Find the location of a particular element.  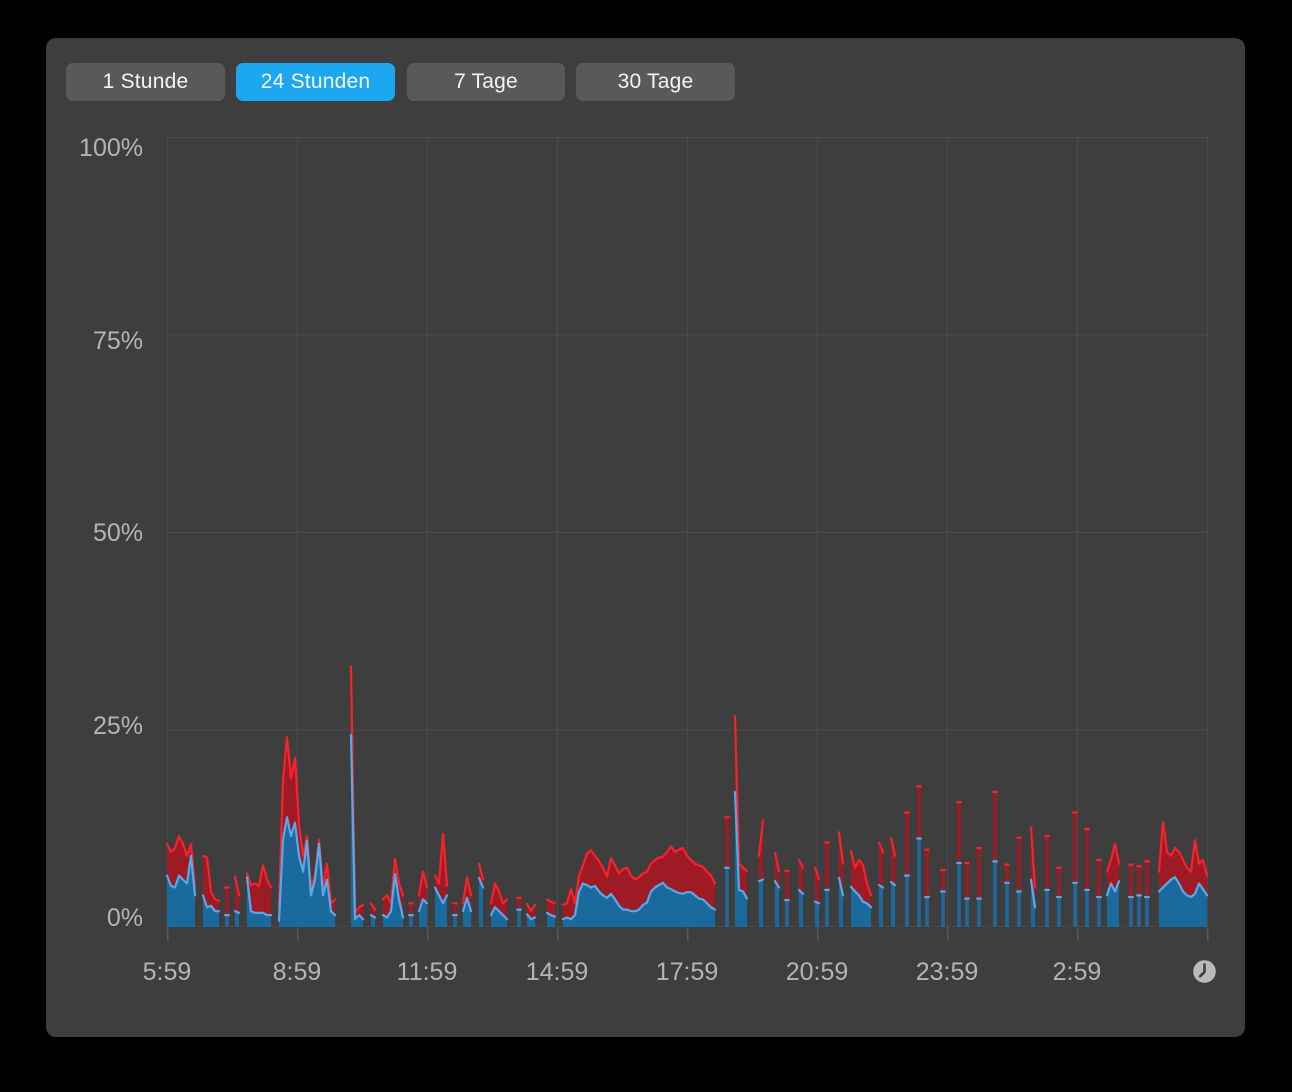

x-tick-label-11-59: 11:59 is located at coordinates (427, 972).